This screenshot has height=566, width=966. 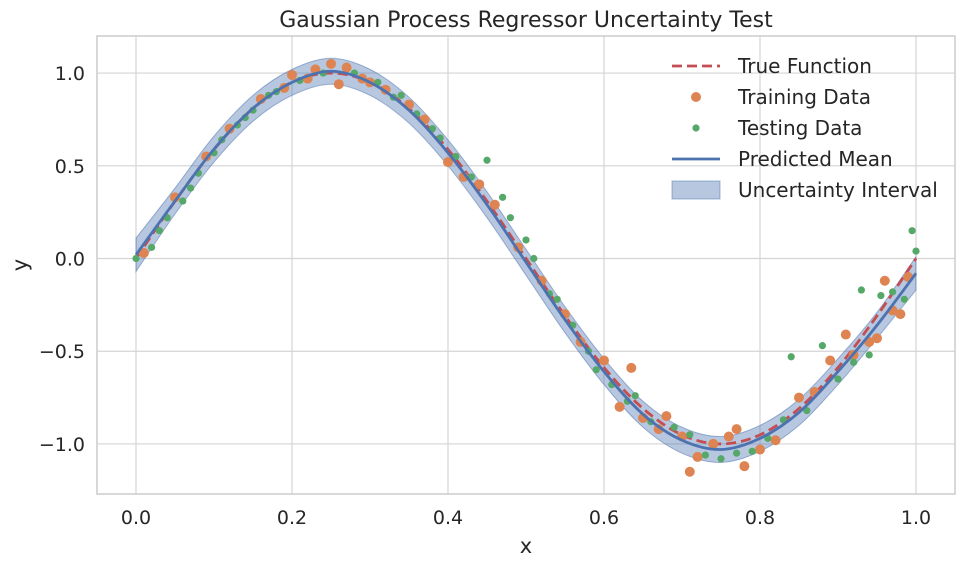 I want to click on x-tick-label: 0.2, so click(x=292, y=518).